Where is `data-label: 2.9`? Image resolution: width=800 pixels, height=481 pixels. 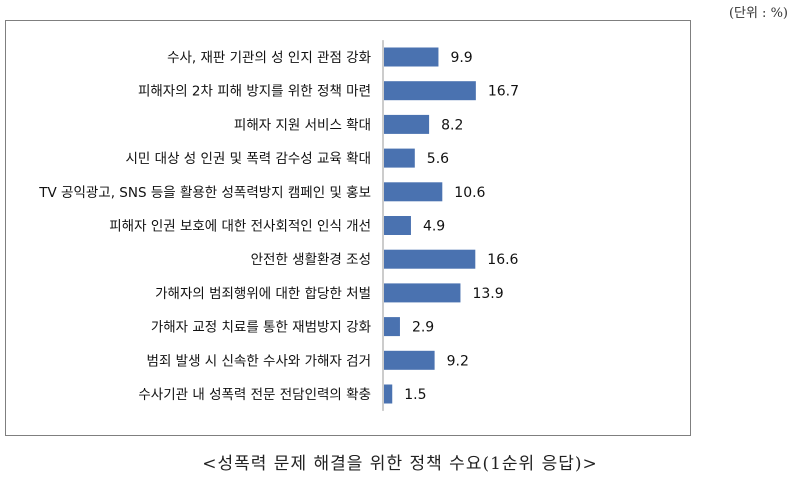 data-label: 2.9 is located at coordinates (423, 328).